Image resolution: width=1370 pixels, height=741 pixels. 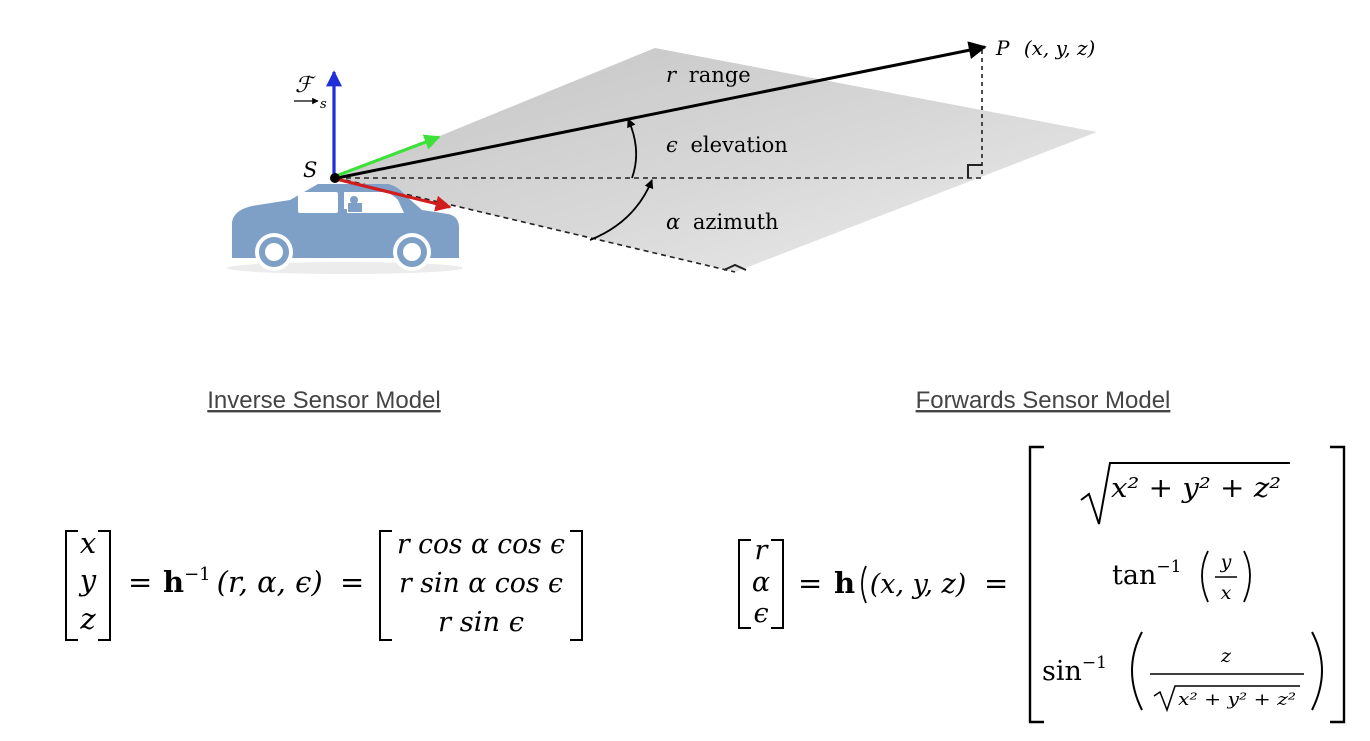 I want to click on svg-text: tan−1, so click(x=1146, y=574).